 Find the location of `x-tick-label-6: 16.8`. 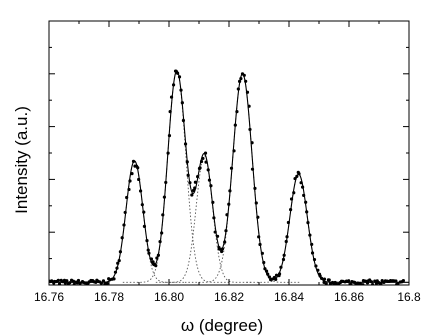

x-tick-label-6: 16.8 is located at coordinates (409, 297).